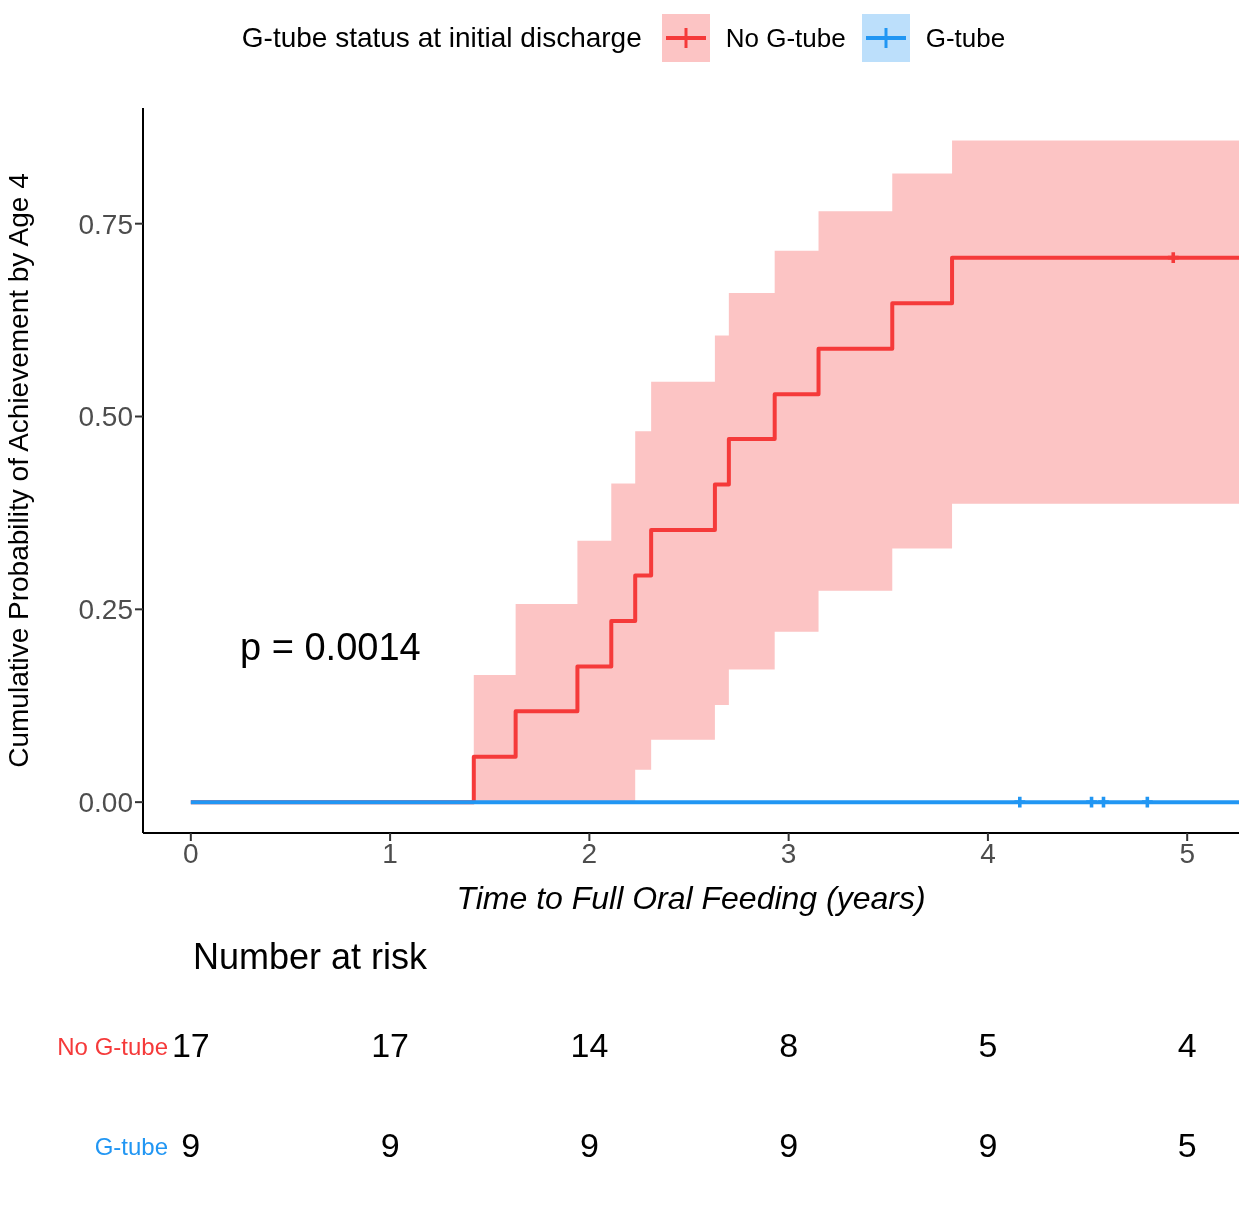 The width and height of the screenshot is (1239, 1213). What do you see at coordinates (131, 1146) in the screenshot?
I see `text: G-tube` at bounding box center [131, 1146].